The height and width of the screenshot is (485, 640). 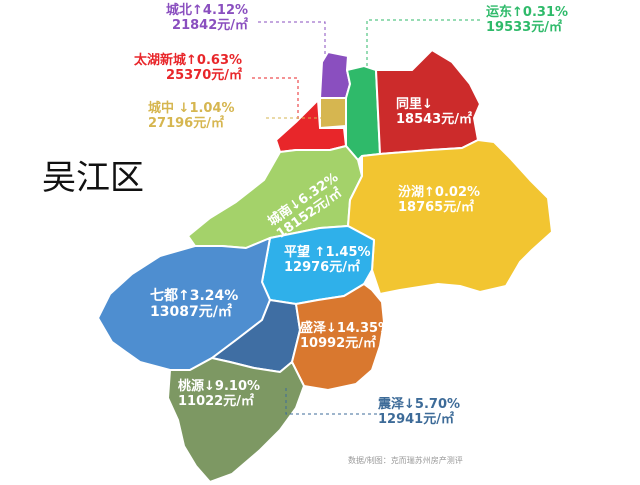 What do you see at coordinates (409, 104) in the screenshot?
I see `tongli-name: 同里` at bounding box center [409, 104].